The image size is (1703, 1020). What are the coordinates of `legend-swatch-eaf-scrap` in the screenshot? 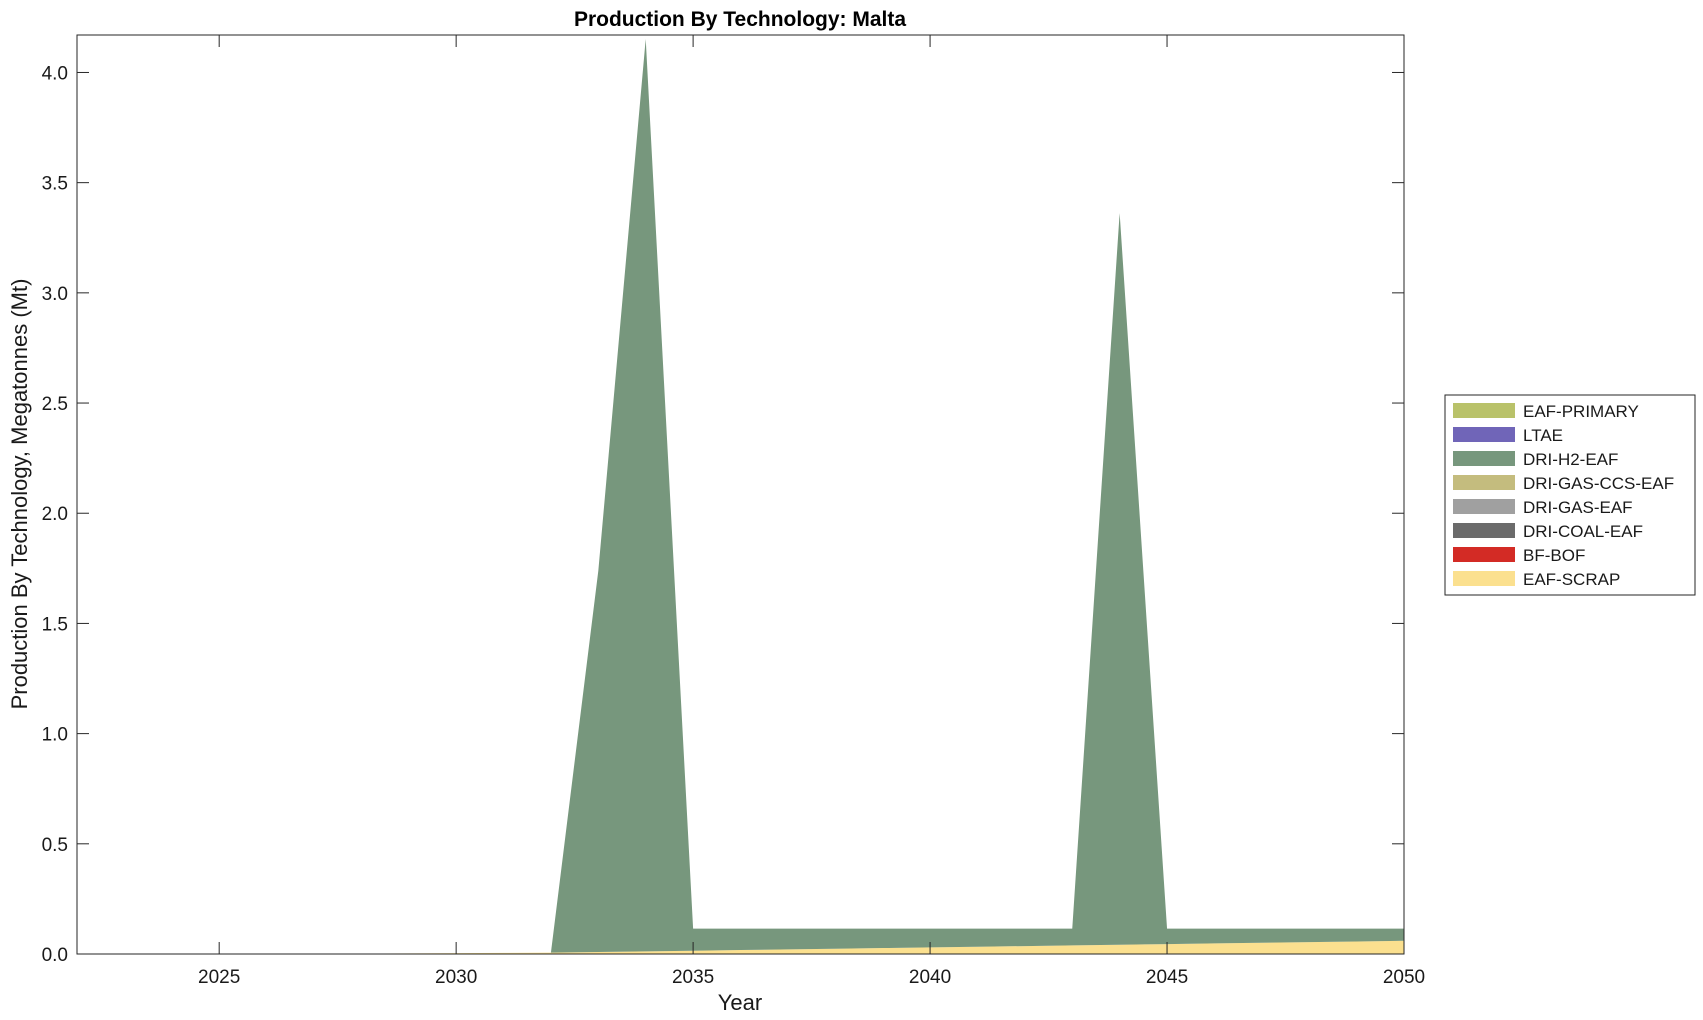 It's located at (1484, 578).